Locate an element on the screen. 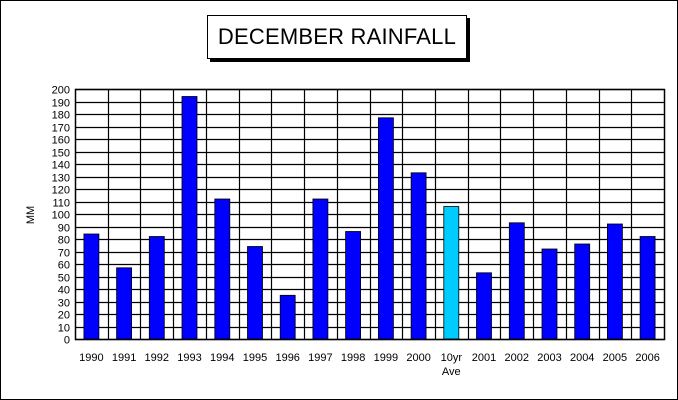 This screenshot has height=400, width=678. bar-2006 is located at coordinates (647, 288).